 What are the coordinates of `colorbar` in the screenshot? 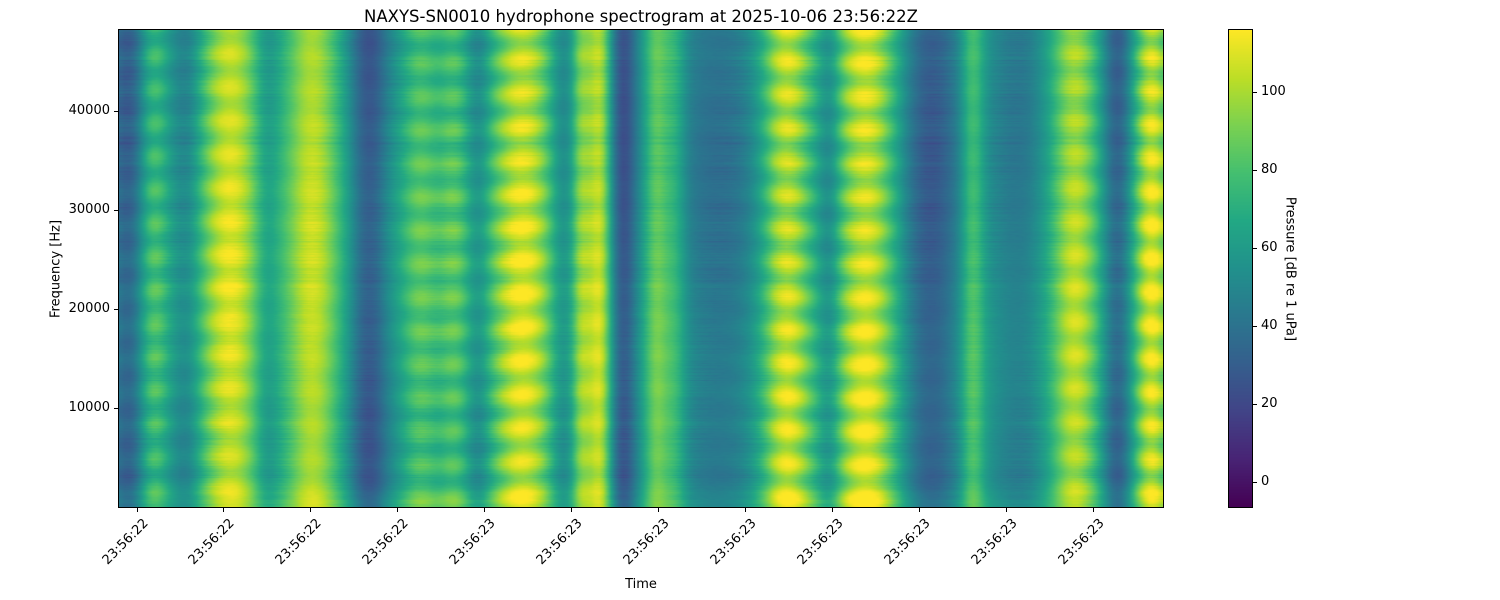 It's located at (1240, 268).